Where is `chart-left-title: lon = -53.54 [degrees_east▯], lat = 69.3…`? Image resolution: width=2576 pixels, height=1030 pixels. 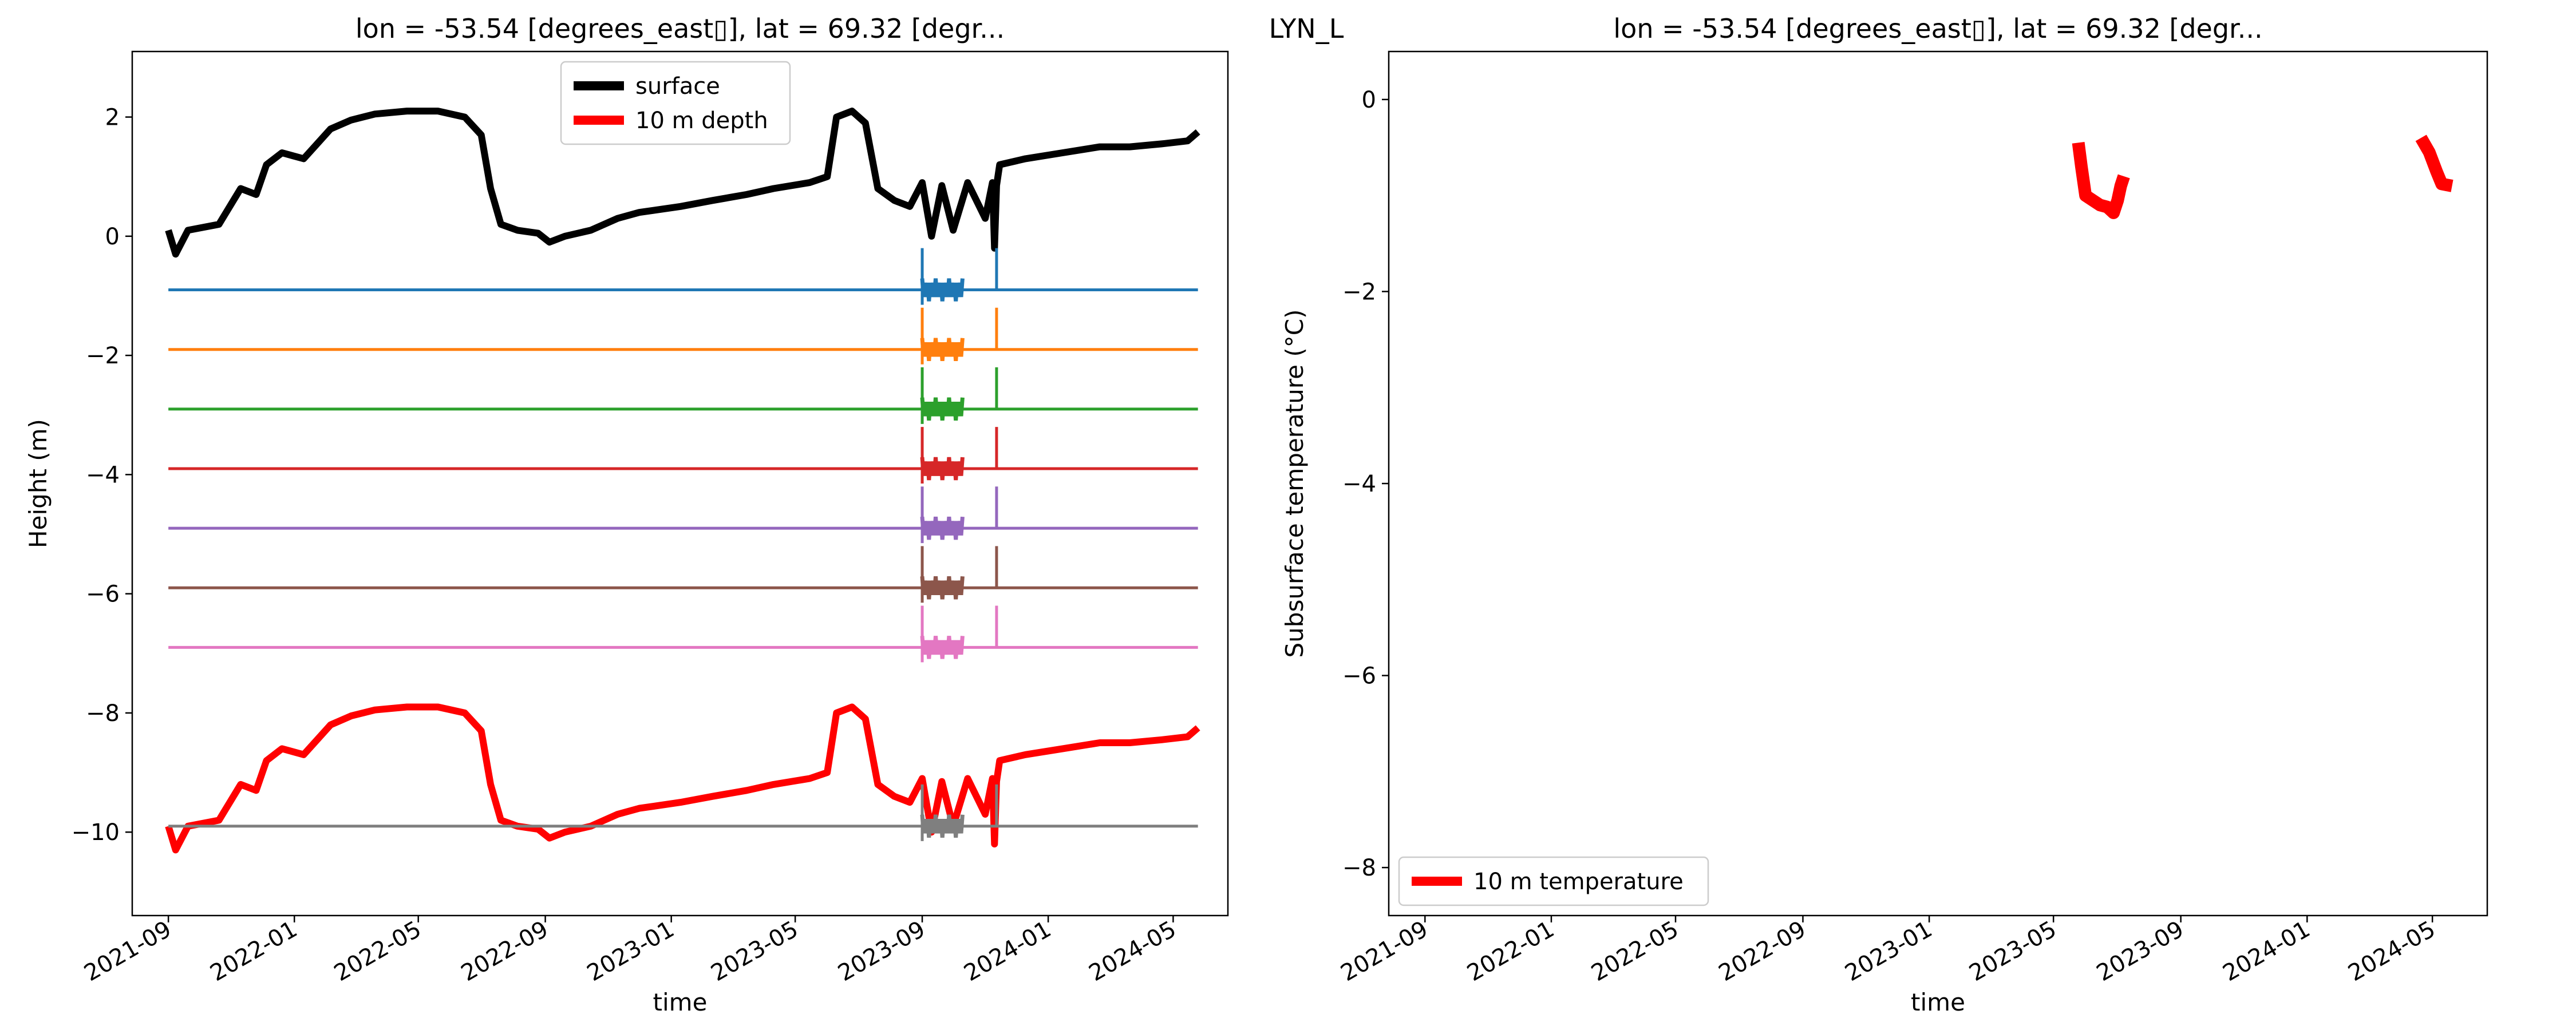 chart-left-title: lon = -53.54 [degrees_east▯], lat = 69.3… is located at coordinates (680, 28).